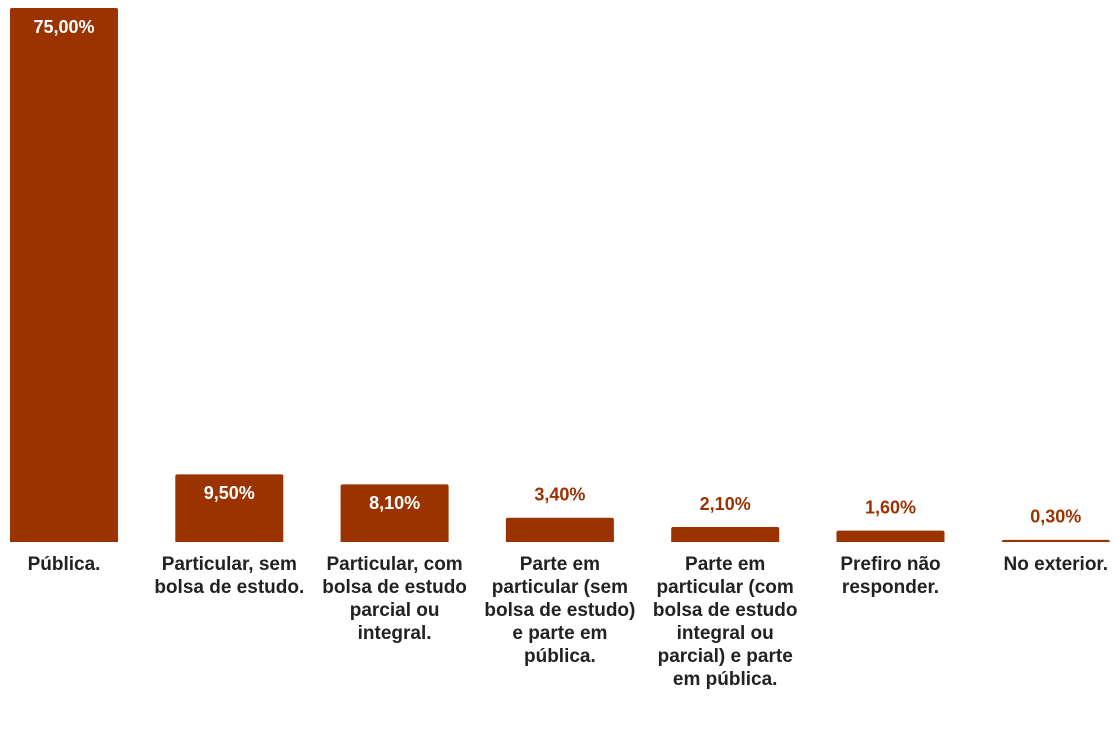 Image resolution: width=1118 pixels, height=731 pixels. What do you see at coordinates (229, 493) in the screenshot?
I see `value-label: 9,50%` at bounding box center [229, 493].